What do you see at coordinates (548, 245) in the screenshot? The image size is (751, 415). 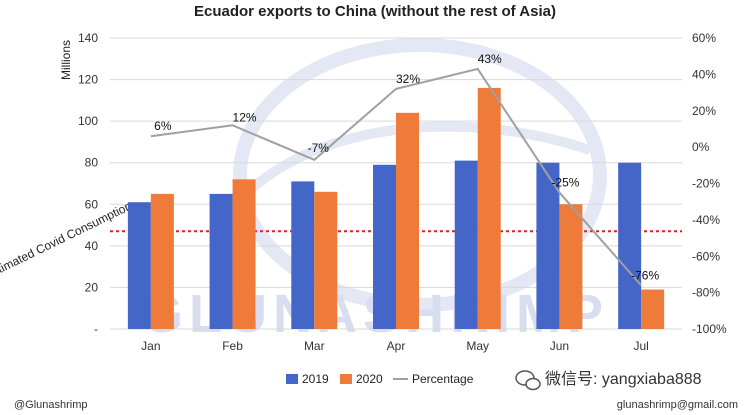 I see `bar-2019-jun` at bounding box center [548, 245].